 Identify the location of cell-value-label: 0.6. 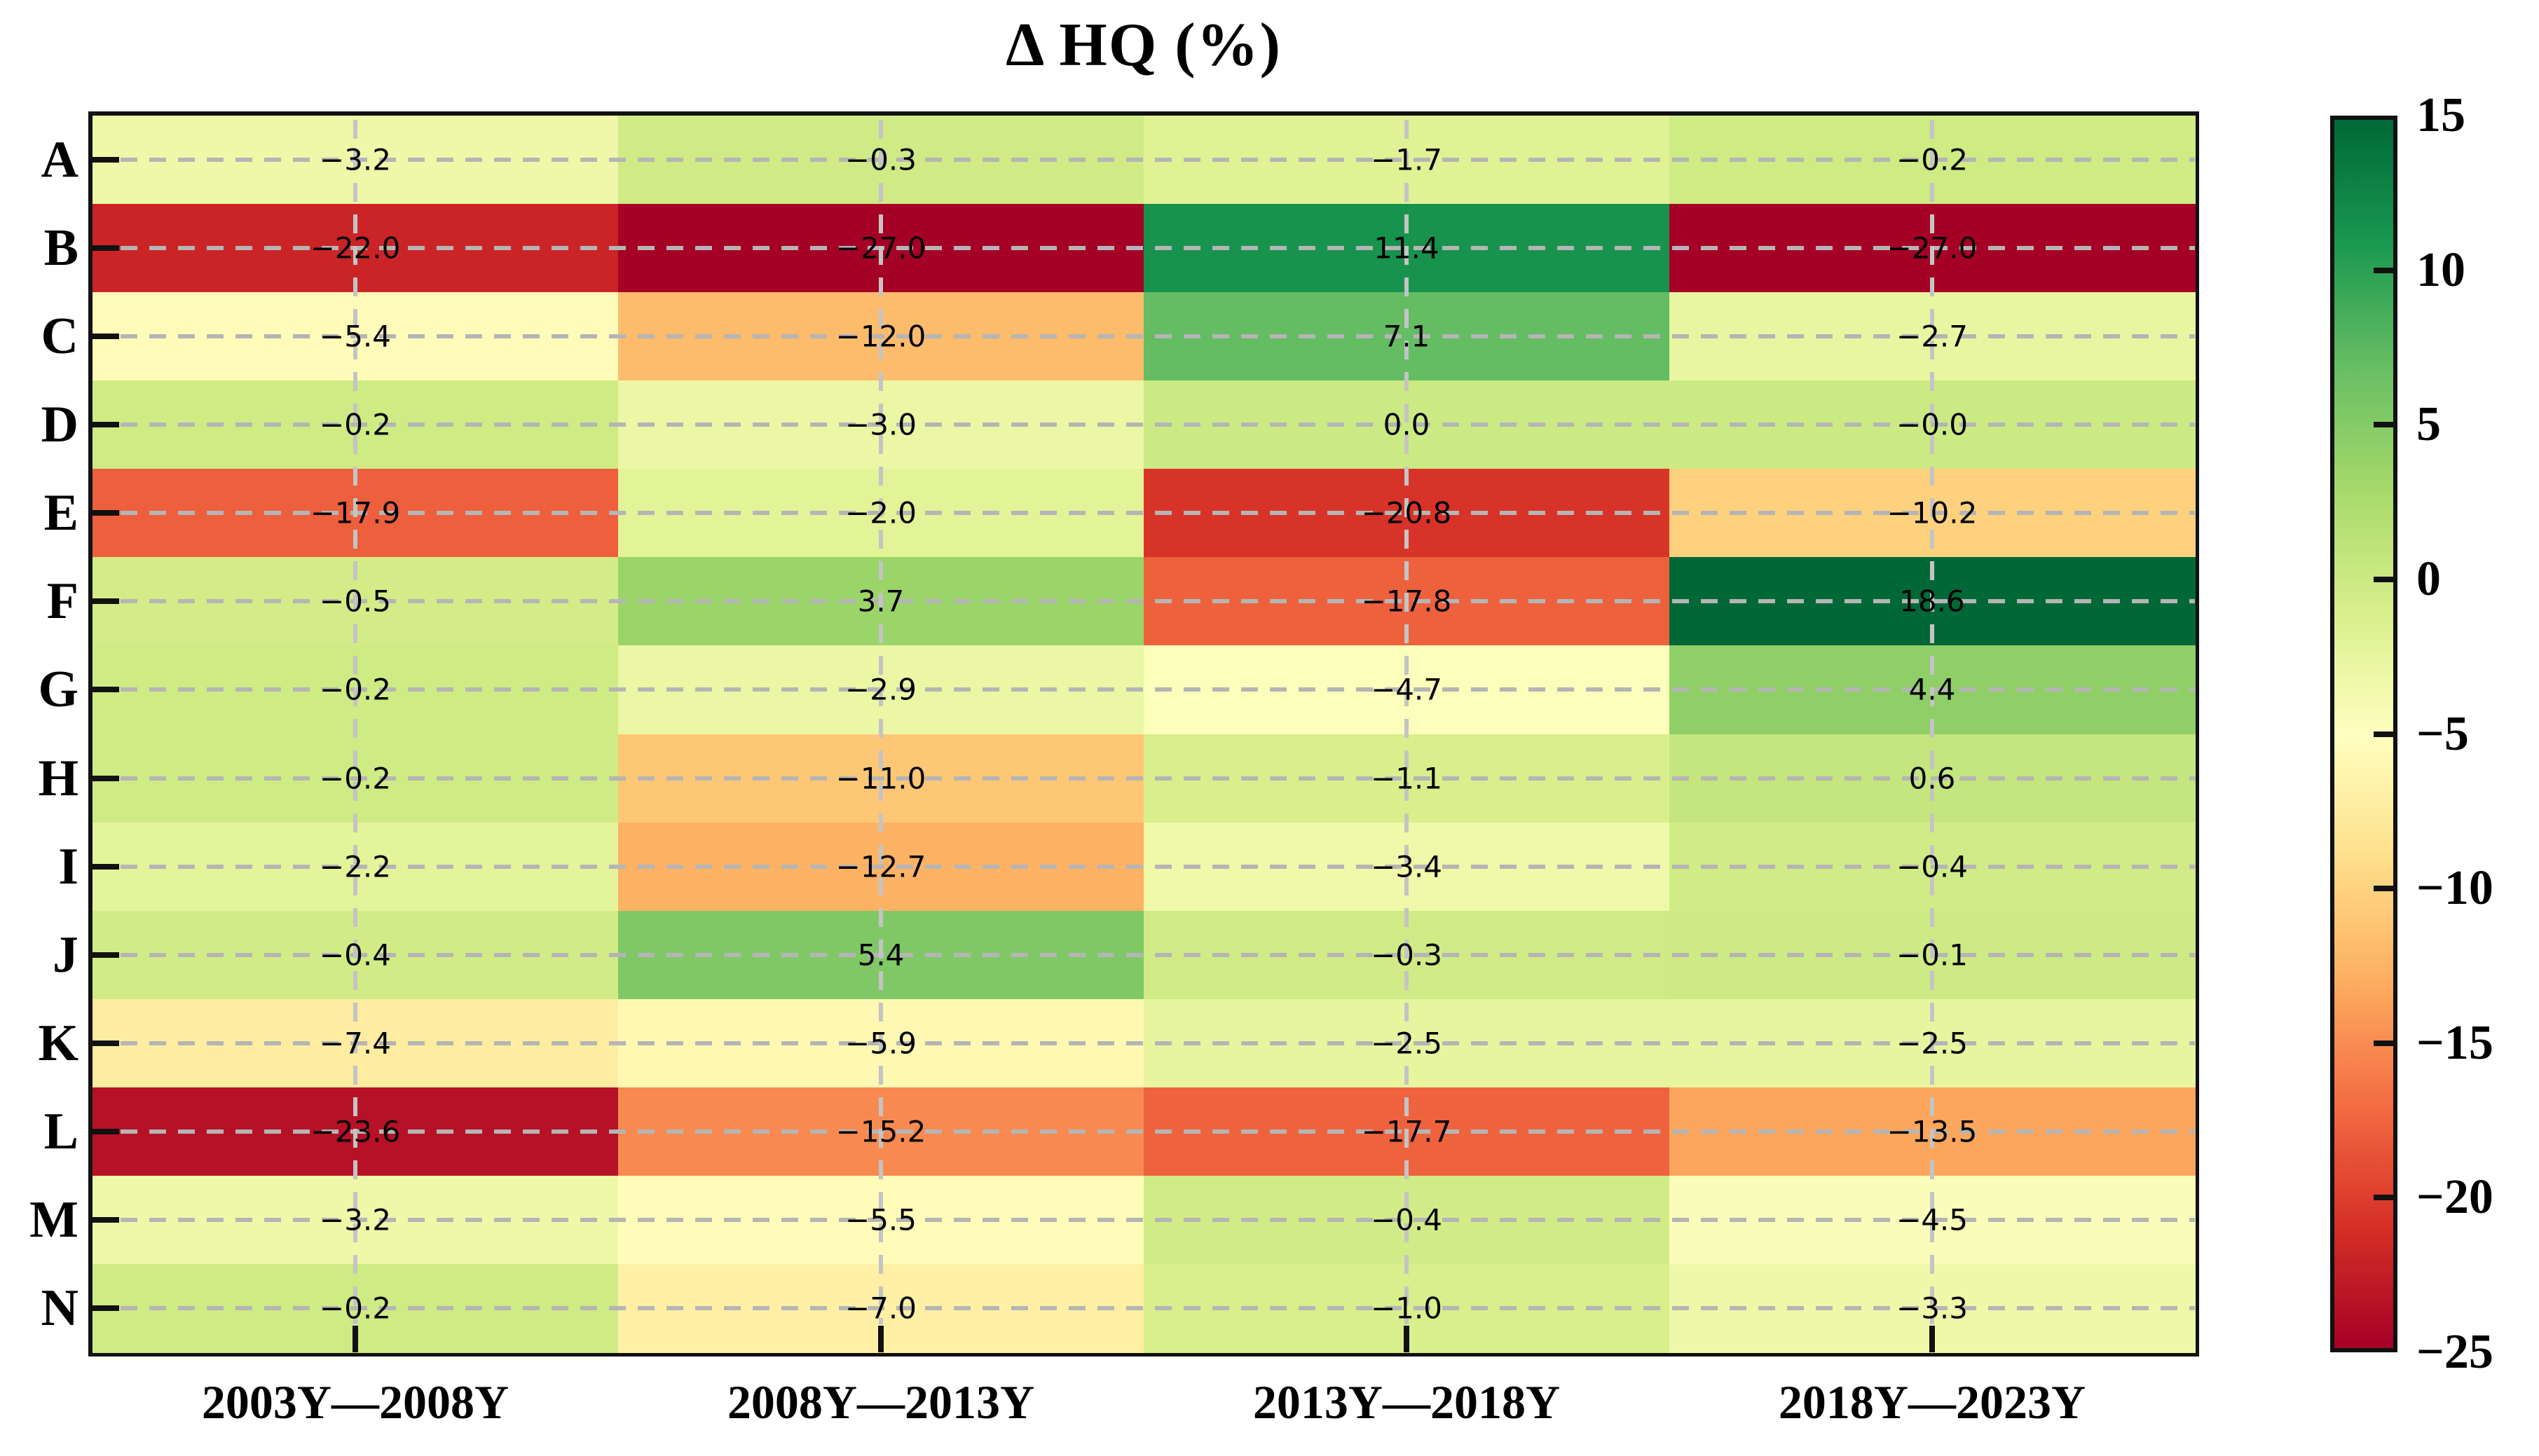
(1932, 778).